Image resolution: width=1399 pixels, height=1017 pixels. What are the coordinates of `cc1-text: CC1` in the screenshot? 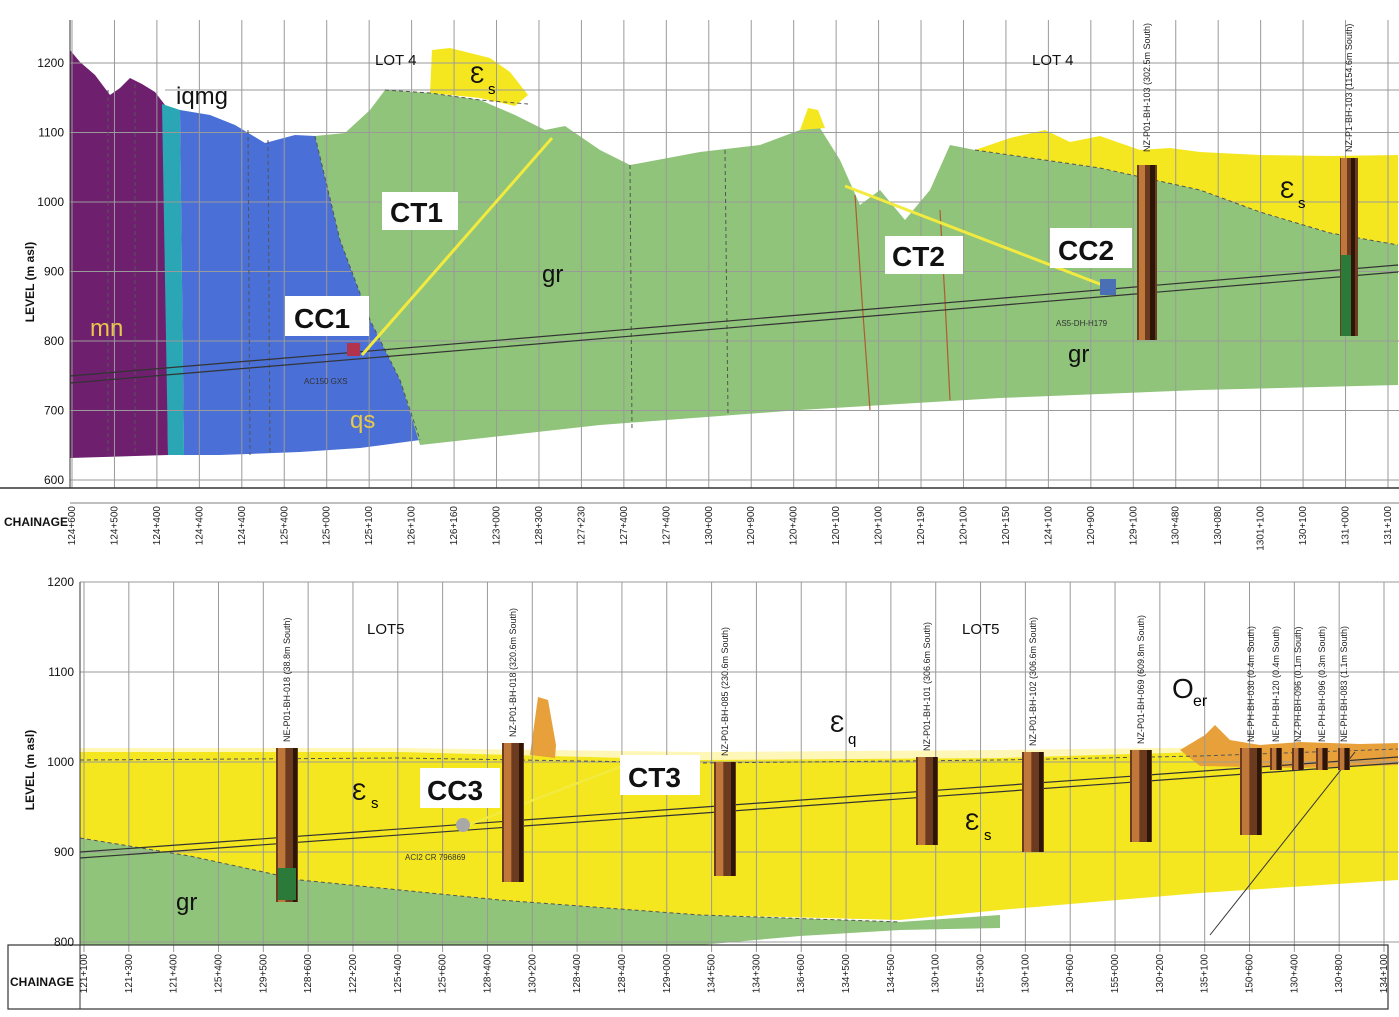 It's located at (322, 318).